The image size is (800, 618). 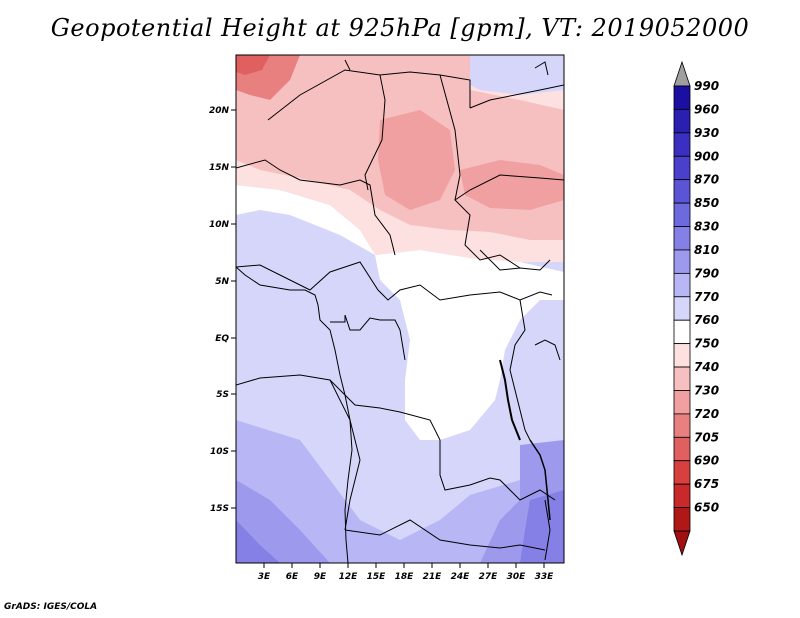 What do you see at coordinates (222, 339) in the screenshot?
I see `lat-label: EQ` at bounding box center [222, 339].